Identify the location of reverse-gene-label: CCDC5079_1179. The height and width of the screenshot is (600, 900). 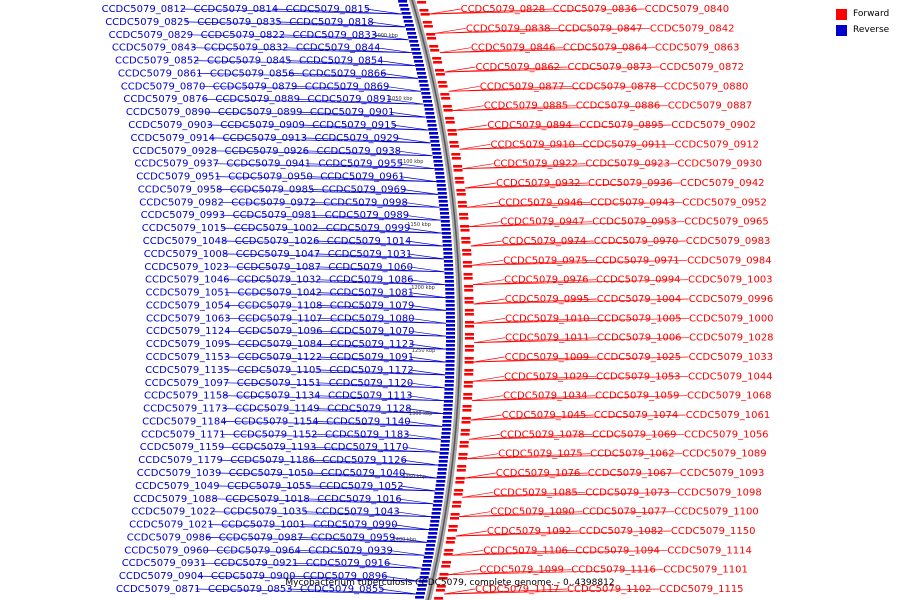
(180, 460).